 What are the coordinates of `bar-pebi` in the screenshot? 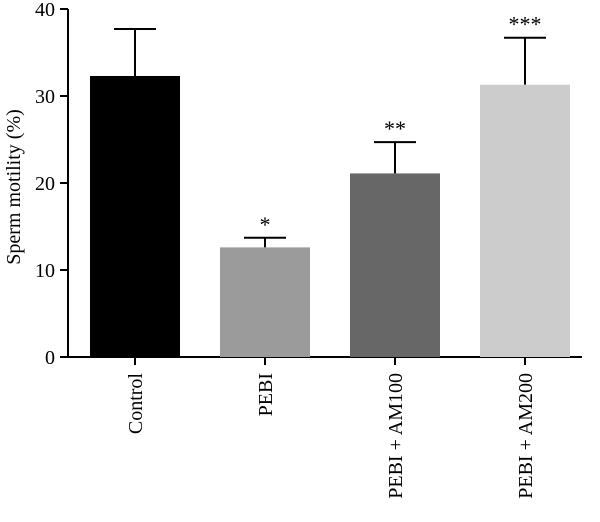 It's located at (265, 302).